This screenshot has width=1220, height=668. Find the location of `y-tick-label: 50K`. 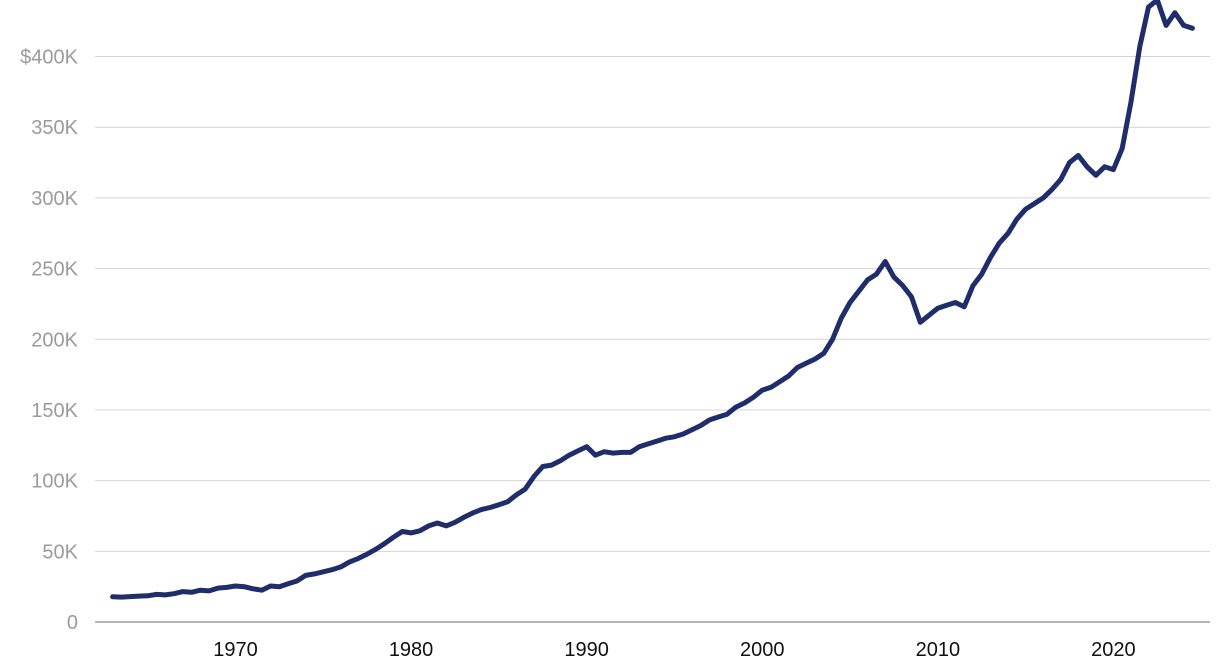

y-tick-label: 50K is located at coordinates (60, 552).